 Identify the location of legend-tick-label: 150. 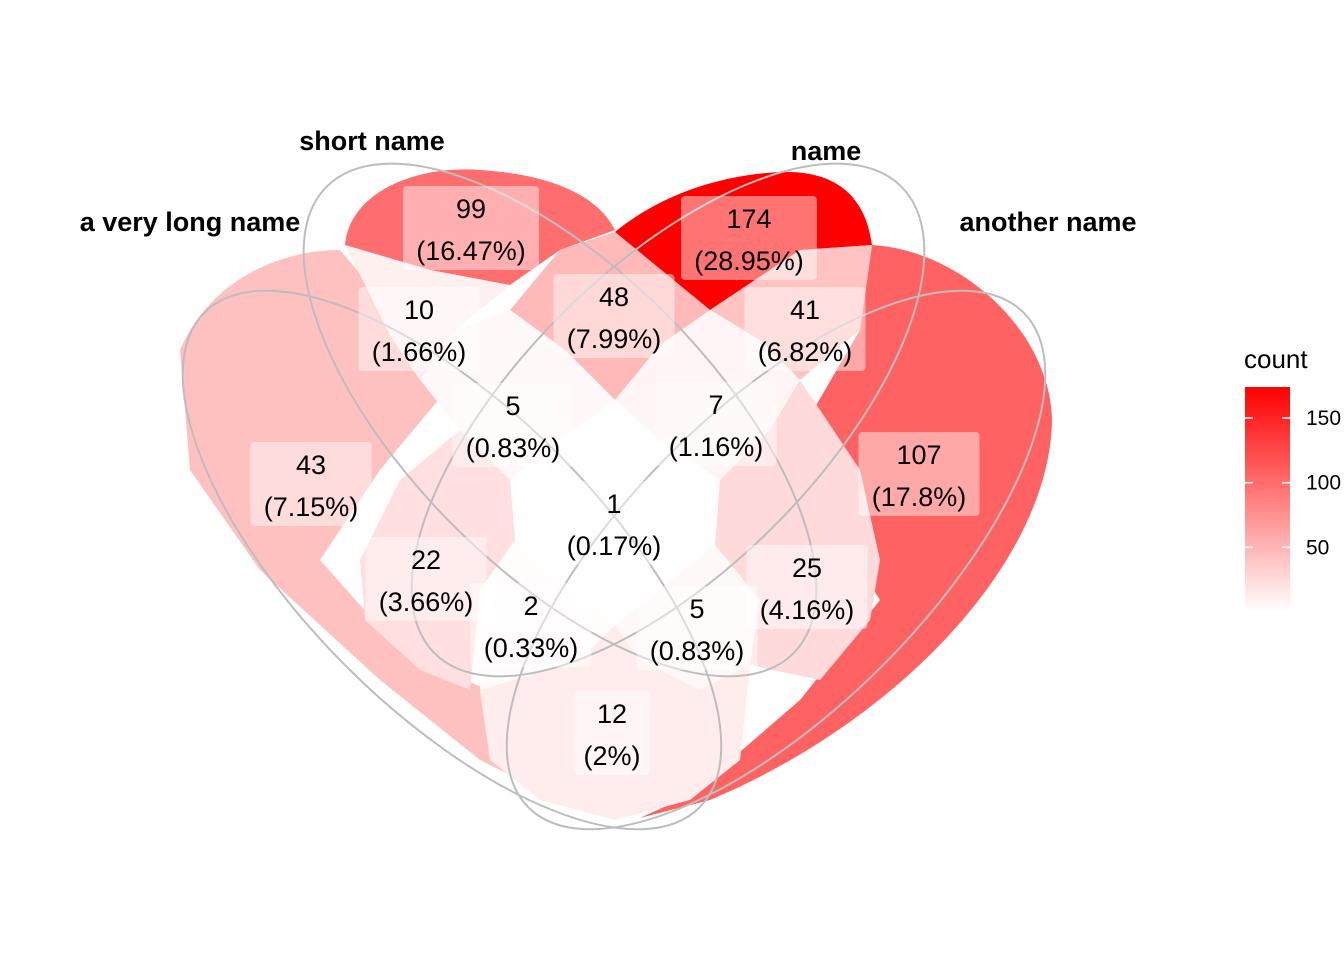
(1323, 418).